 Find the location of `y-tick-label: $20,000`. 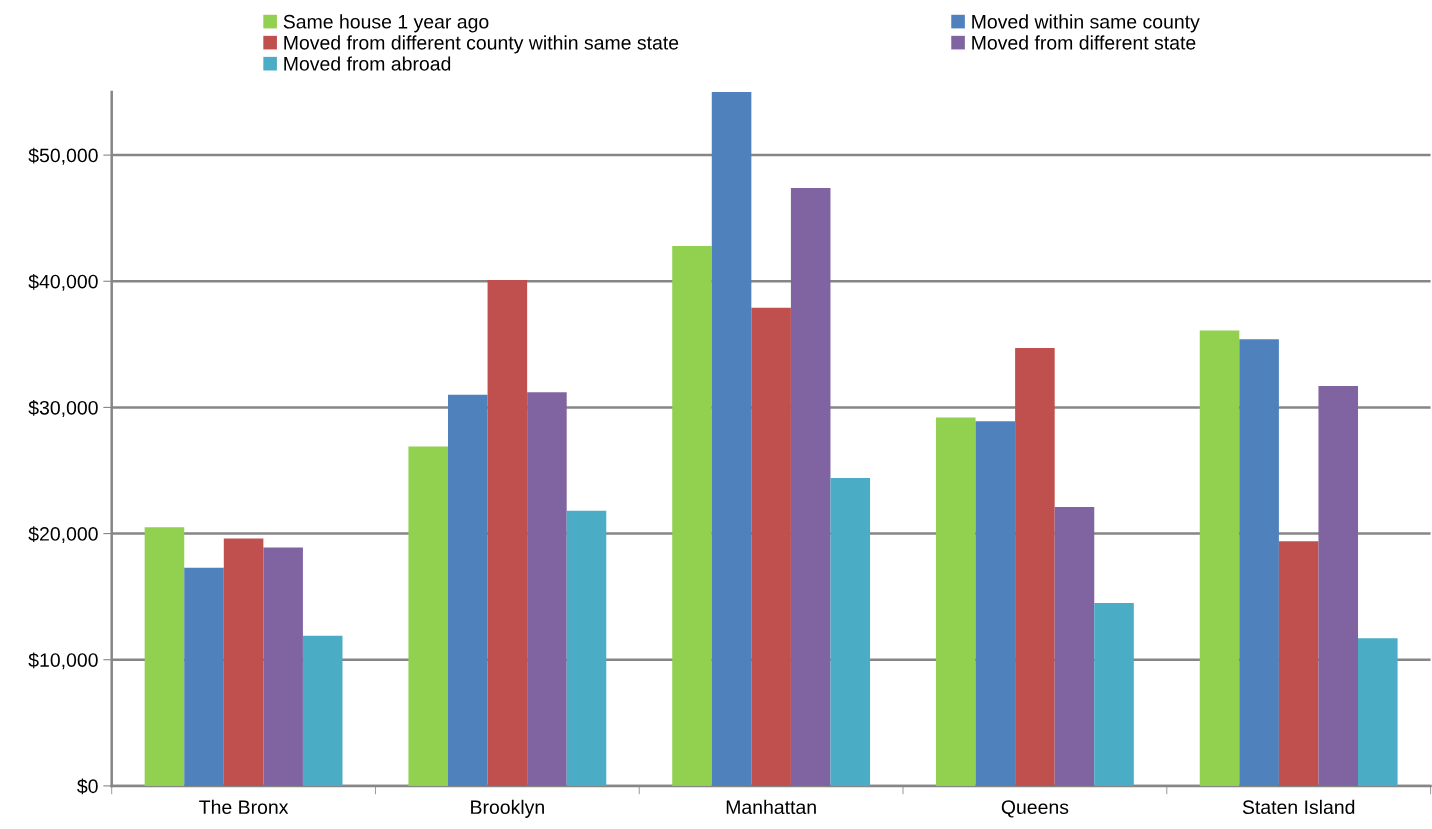

y-tick-label: $20,000 is located at coordinates (63, 535).